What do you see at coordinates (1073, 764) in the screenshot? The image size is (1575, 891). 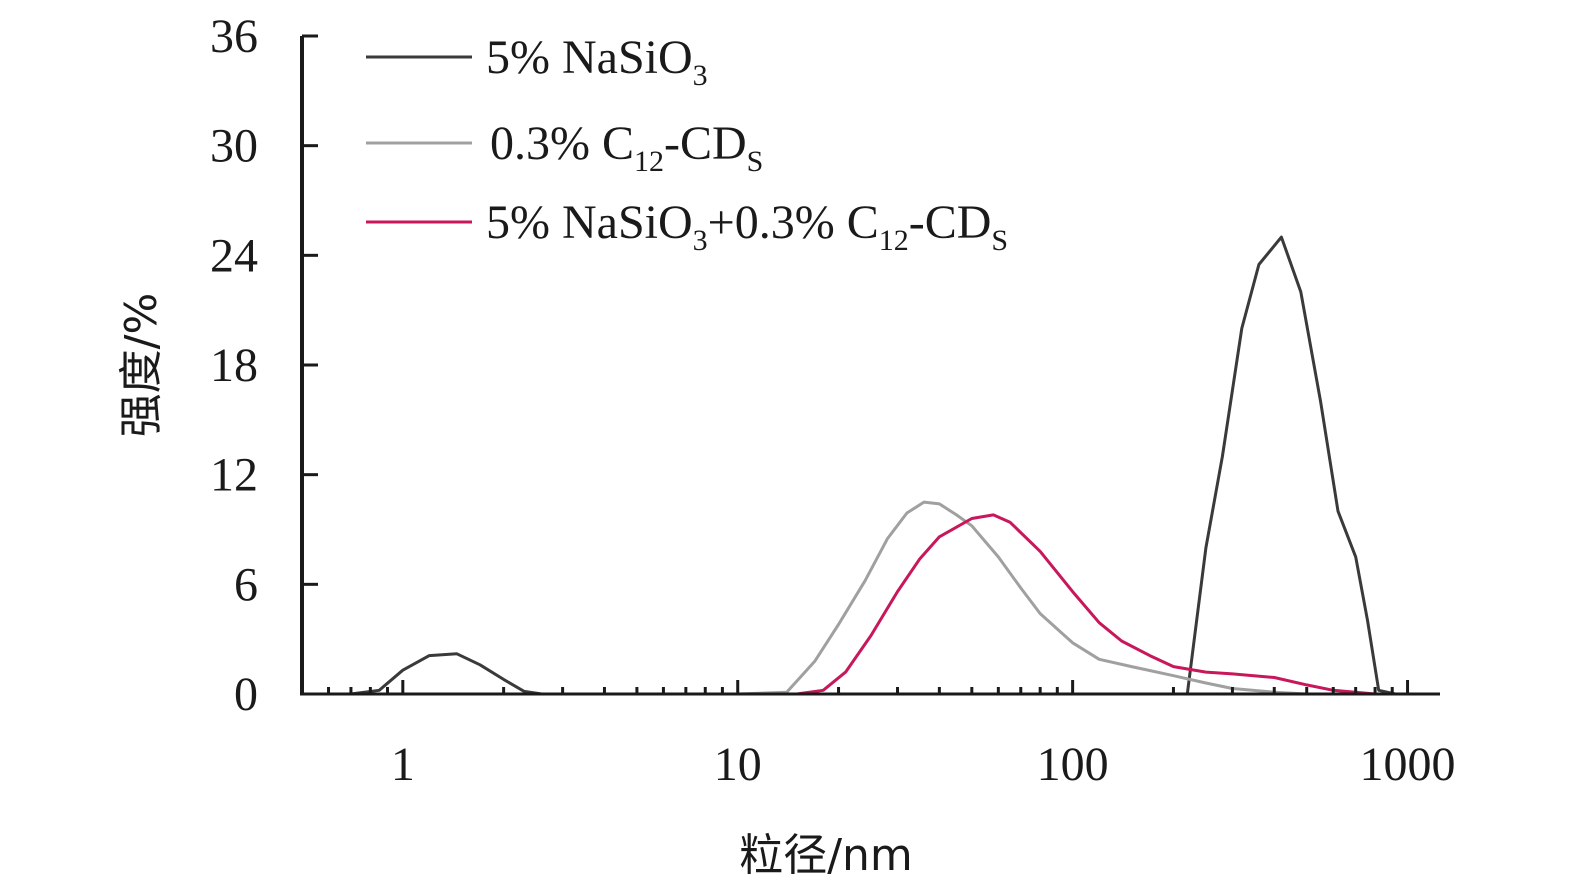 I see `x-tick-label-100: 100` at bounding box center [1073, 764].